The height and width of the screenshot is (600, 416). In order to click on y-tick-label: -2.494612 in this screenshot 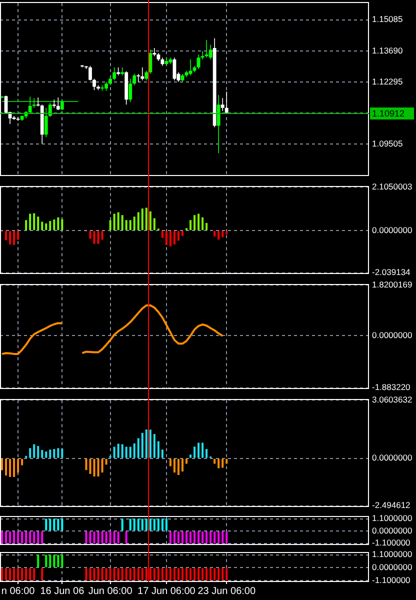, I will do `click(391, 505)`.